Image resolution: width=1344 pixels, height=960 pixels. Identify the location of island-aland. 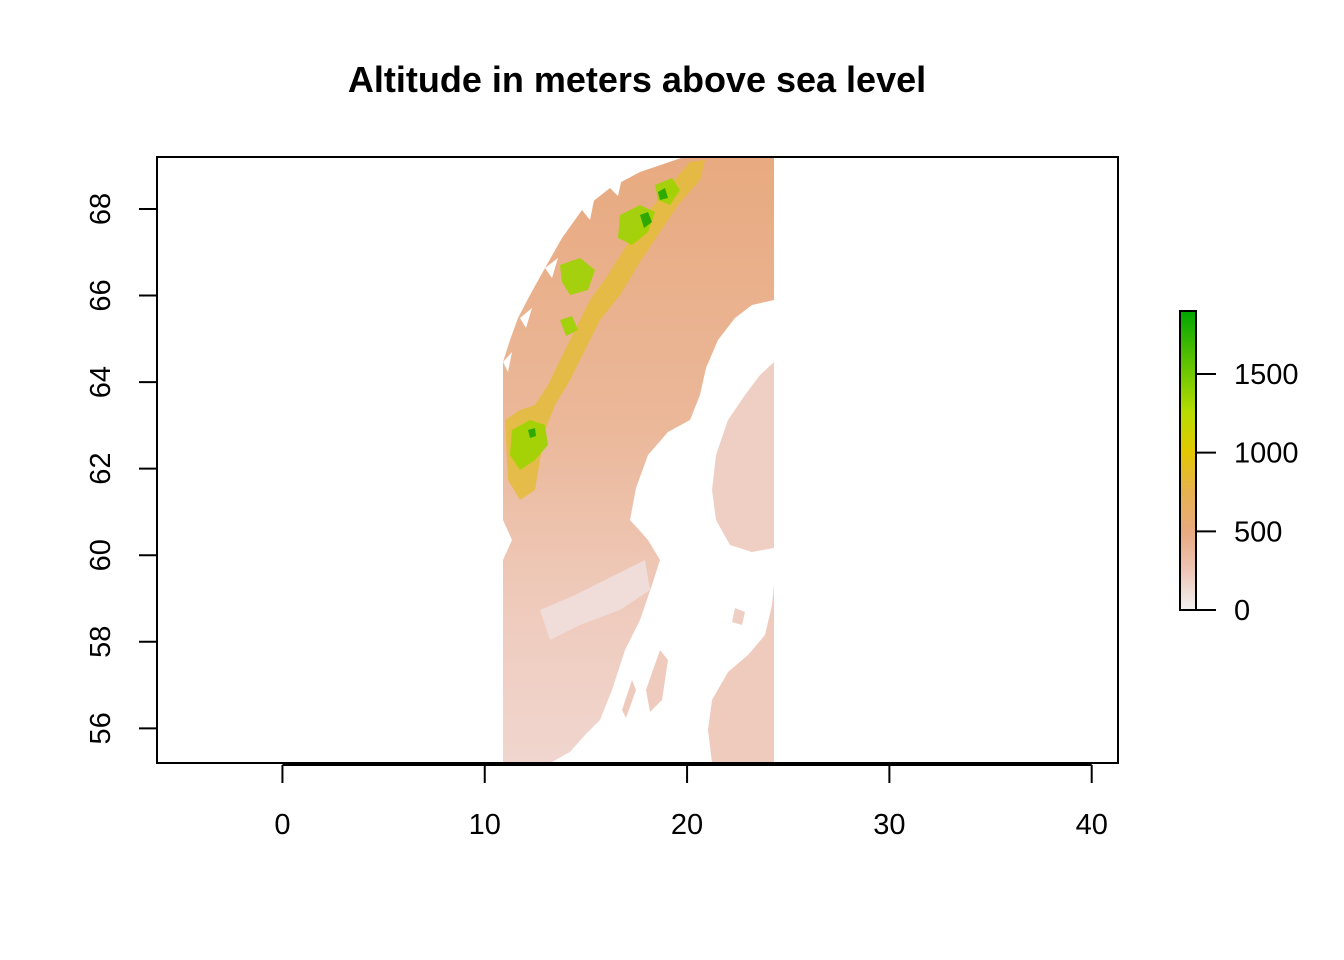
(738, 616).